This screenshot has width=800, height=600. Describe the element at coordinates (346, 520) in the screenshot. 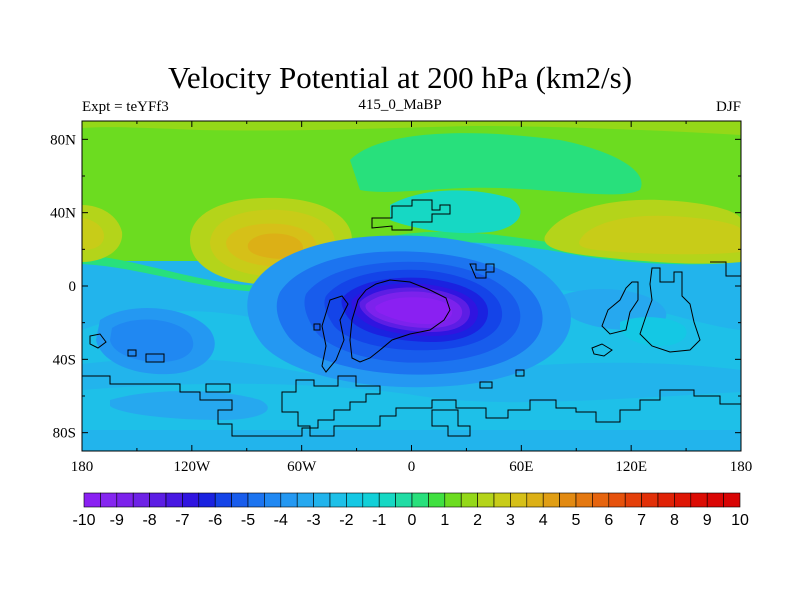

I see `colorbar-label: -2` at that location.